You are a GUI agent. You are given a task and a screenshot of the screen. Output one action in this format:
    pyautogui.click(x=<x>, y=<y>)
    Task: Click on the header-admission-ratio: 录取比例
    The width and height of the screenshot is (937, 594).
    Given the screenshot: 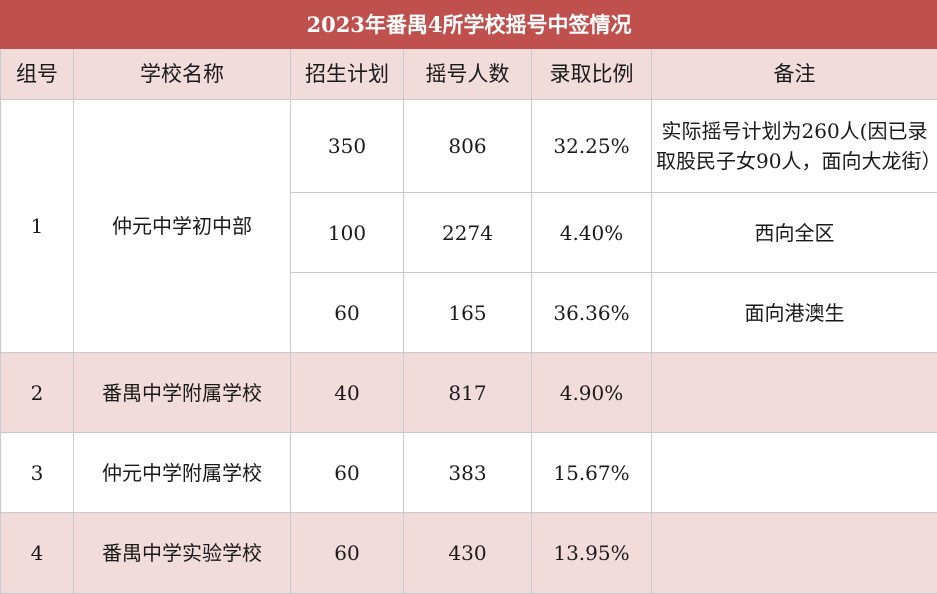 What is the action you would take?
    pyautogui.click(x=592, y=74)
    